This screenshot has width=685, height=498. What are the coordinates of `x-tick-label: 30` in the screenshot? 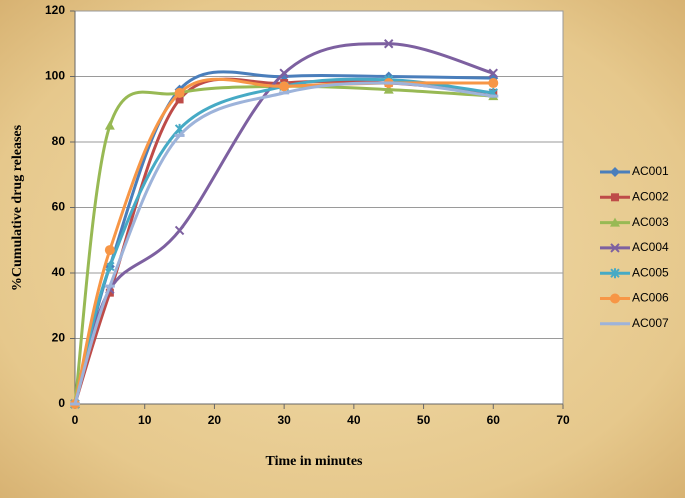 It's located at (284, 420).